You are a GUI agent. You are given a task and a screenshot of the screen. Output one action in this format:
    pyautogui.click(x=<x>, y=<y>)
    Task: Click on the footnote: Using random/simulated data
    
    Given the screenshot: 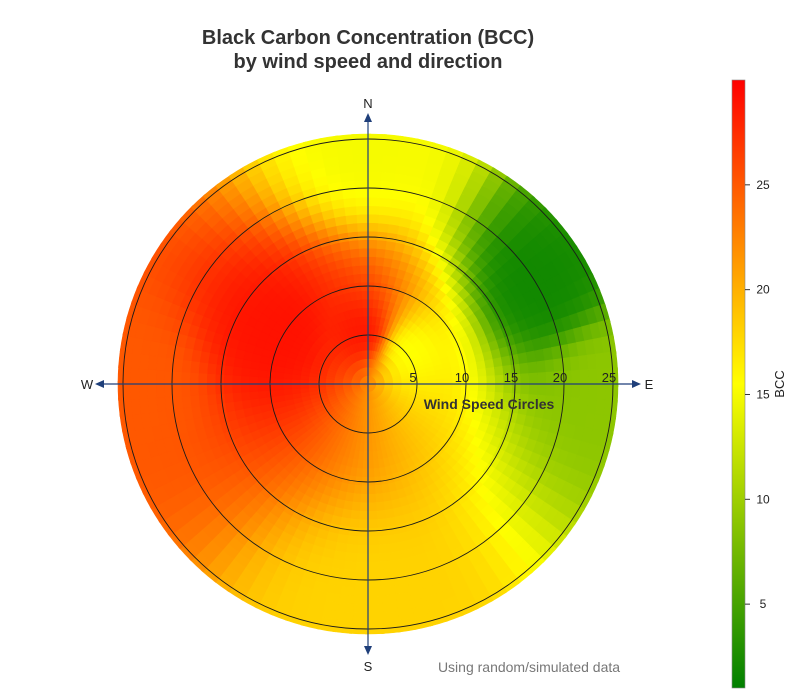 What is the action you would take?
    pyautogui.click(x=529, y=667)
    